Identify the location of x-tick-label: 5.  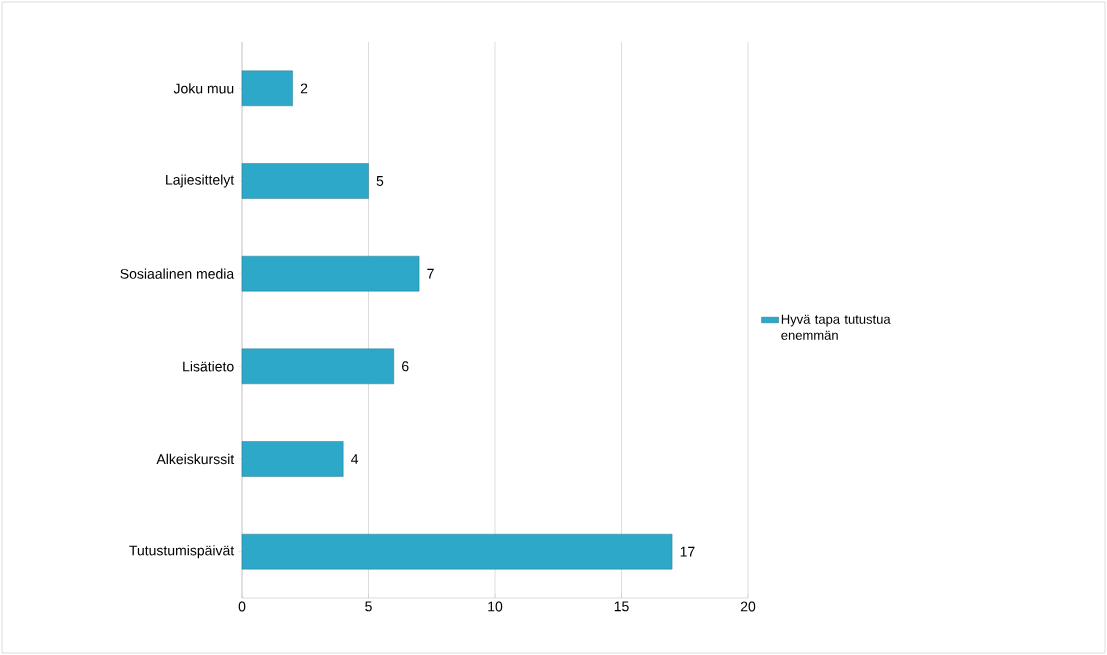
(368, 606).